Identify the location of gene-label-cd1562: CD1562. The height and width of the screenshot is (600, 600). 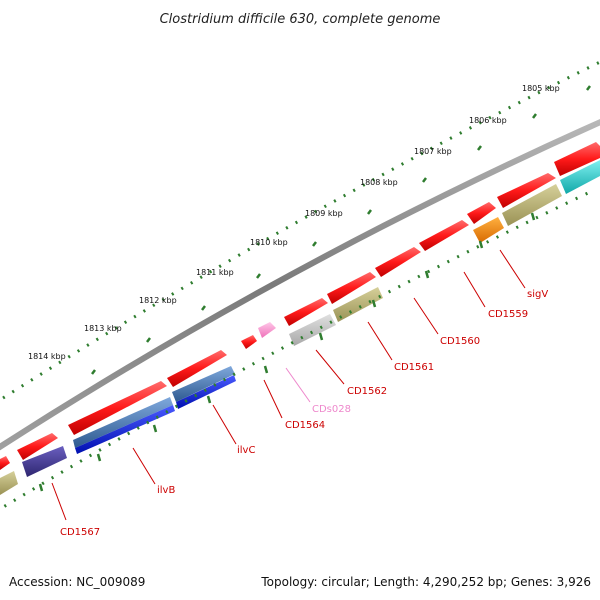
(367, 391).